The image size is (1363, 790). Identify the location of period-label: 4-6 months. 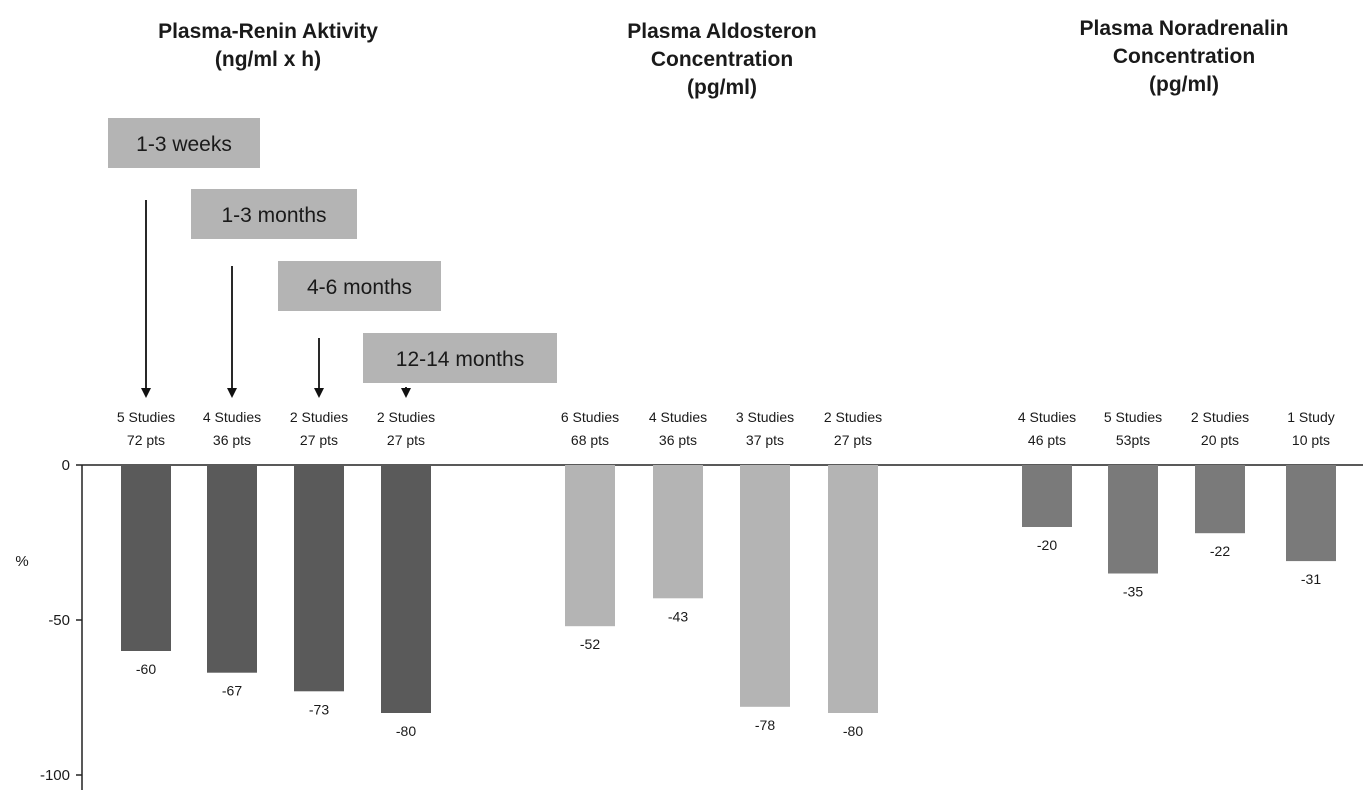
(359, 287).